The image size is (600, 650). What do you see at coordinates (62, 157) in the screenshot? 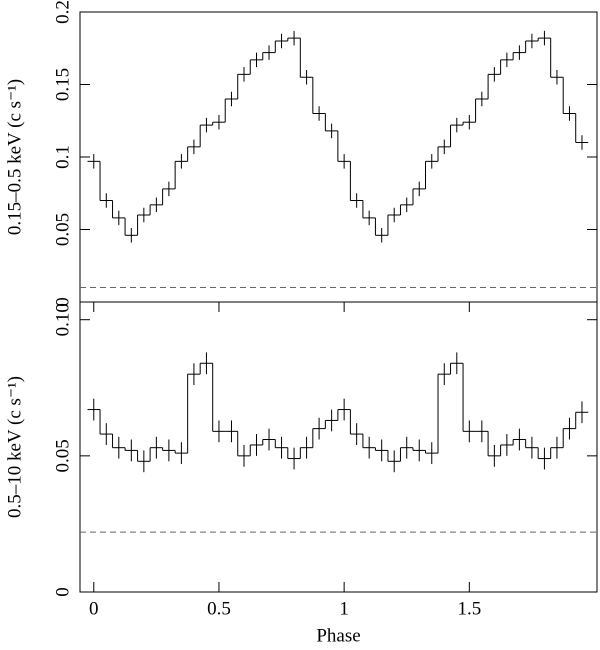
I see `y-tick-label: 0.1` at bounding box center [62, 157].